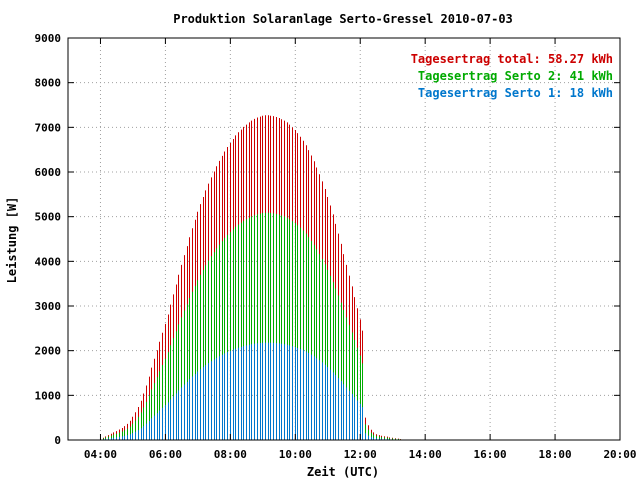 The width and height of the screenshot is (640, 480). I want to click on x-tick-label: 20:00, so click(619, 454).